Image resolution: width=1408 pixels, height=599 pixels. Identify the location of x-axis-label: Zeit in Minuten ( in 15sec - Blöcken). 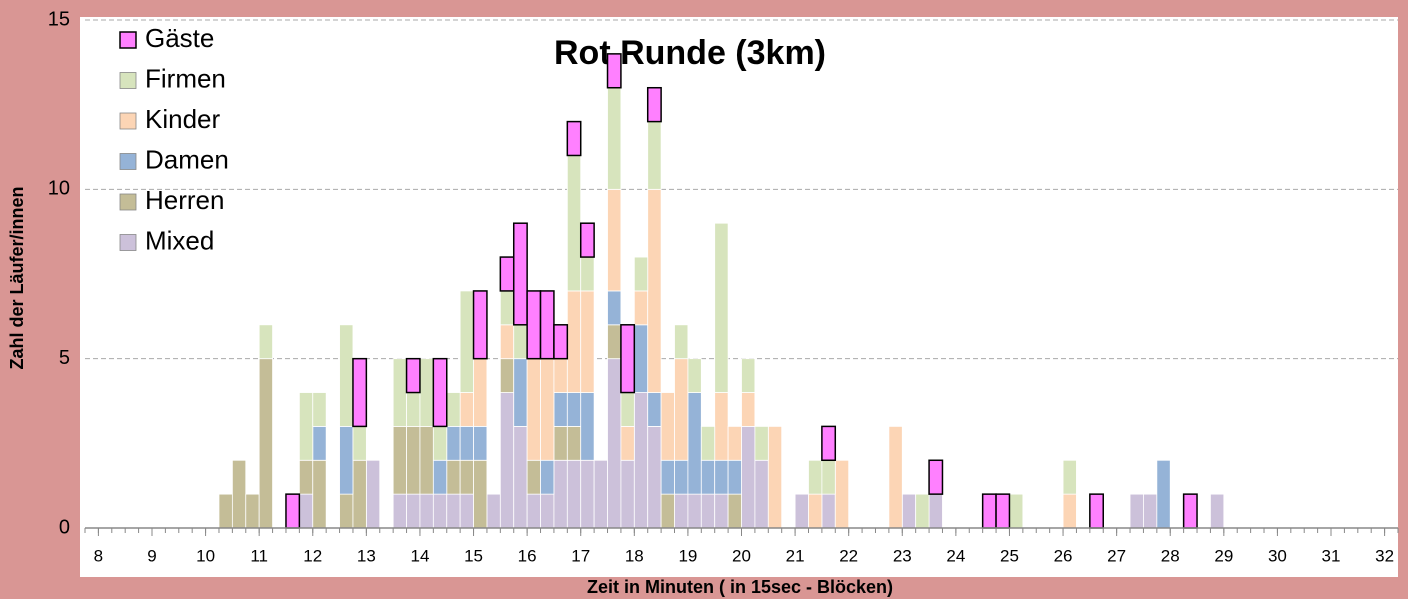
(740, 587).